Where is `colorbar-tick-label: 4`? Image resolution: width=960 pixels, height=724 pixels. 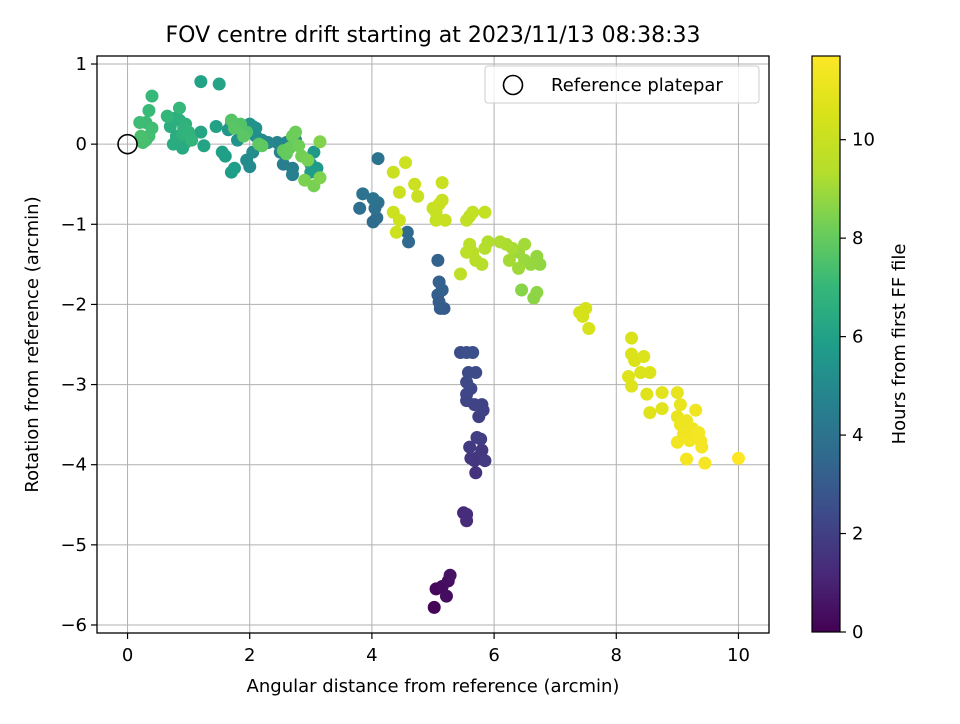 colorbar-tick-label: 4 is located at coordinates (857, 435).